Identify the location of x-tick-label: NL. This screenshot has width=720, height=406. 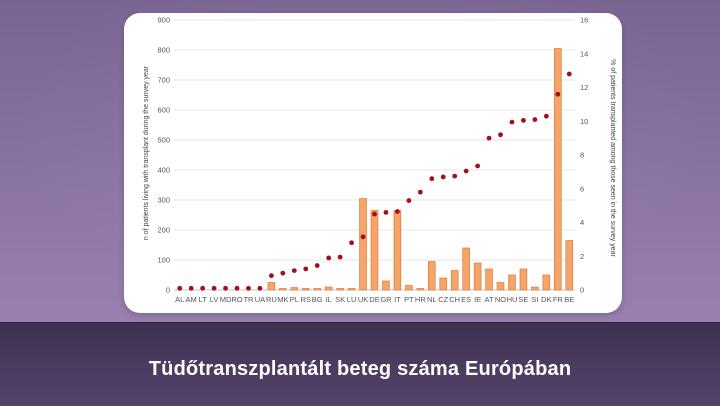
(432, 299).